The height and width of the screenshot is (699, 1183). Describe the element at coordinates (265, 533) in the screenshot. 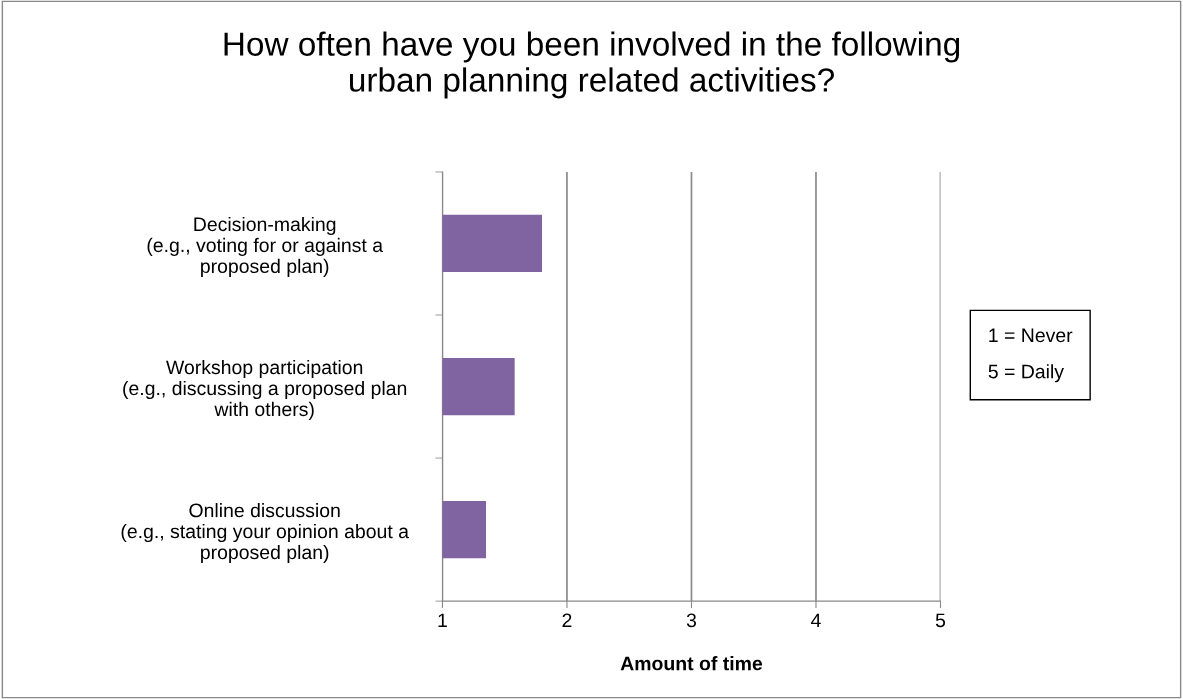

I see `y-tick-label: Online discussion (e.g., stating your opinion about a proposed plan)` at that location.